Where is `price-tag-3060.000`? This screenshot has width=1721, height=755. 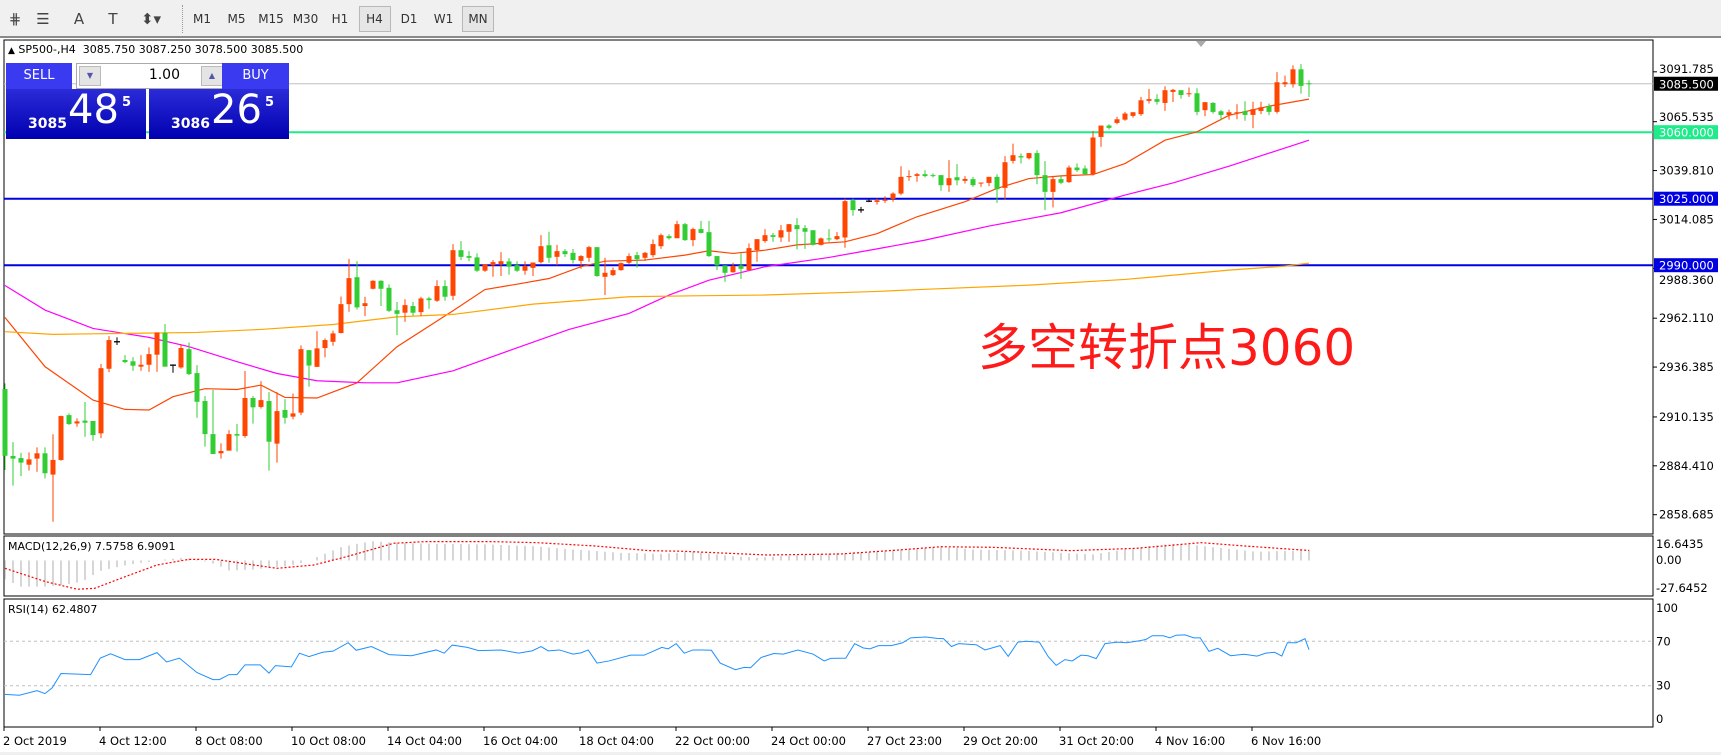
price-tag-3060.000 is located at coordinates (1686, 132).